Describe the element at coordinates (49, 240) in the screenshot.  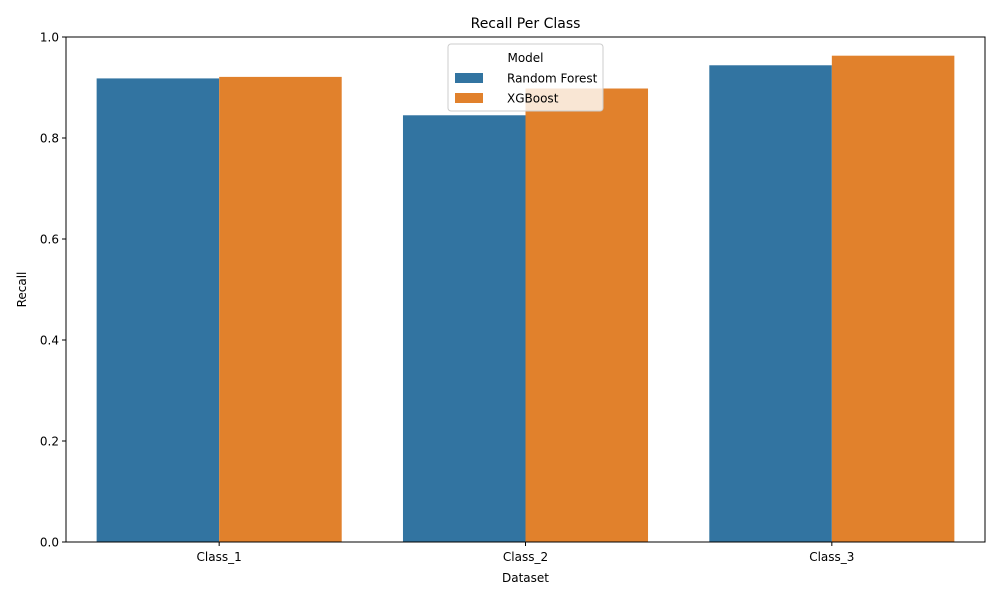
I see `y-tick-label: 0.6` at that location.